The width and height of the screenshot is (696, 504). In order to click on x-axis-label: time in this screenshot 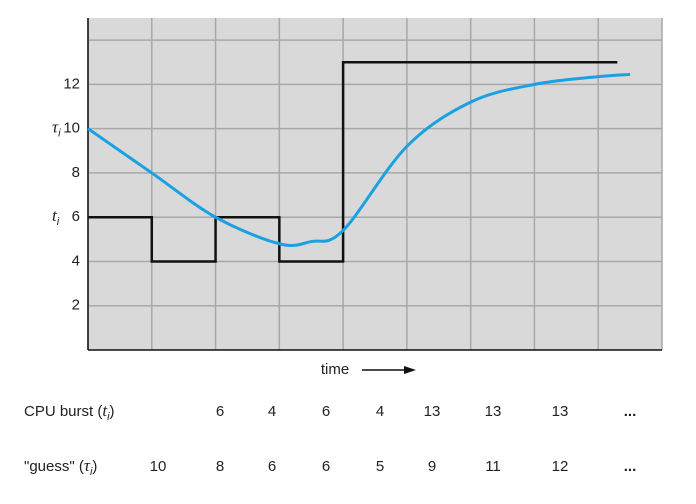, I will do `click(335, 369)`.